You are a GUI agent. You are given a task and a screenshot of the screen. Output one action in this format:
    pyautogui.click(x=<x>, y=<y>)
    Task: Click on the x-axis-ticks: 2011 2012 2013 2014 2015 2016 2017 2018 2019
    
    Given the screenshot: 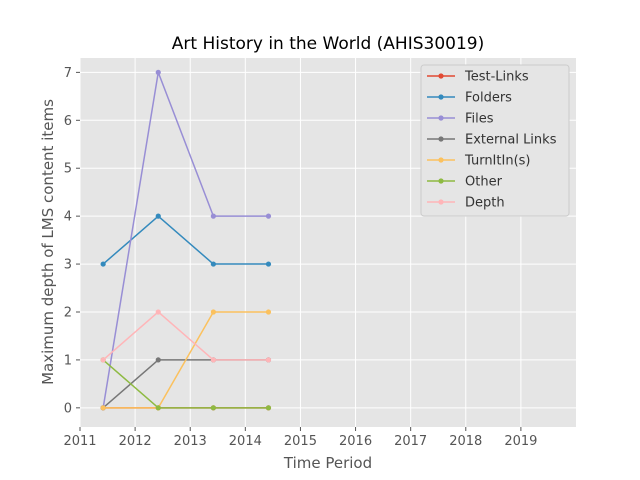 What is the action you would take?
    pyautogui.click(x=300, y=438)
    